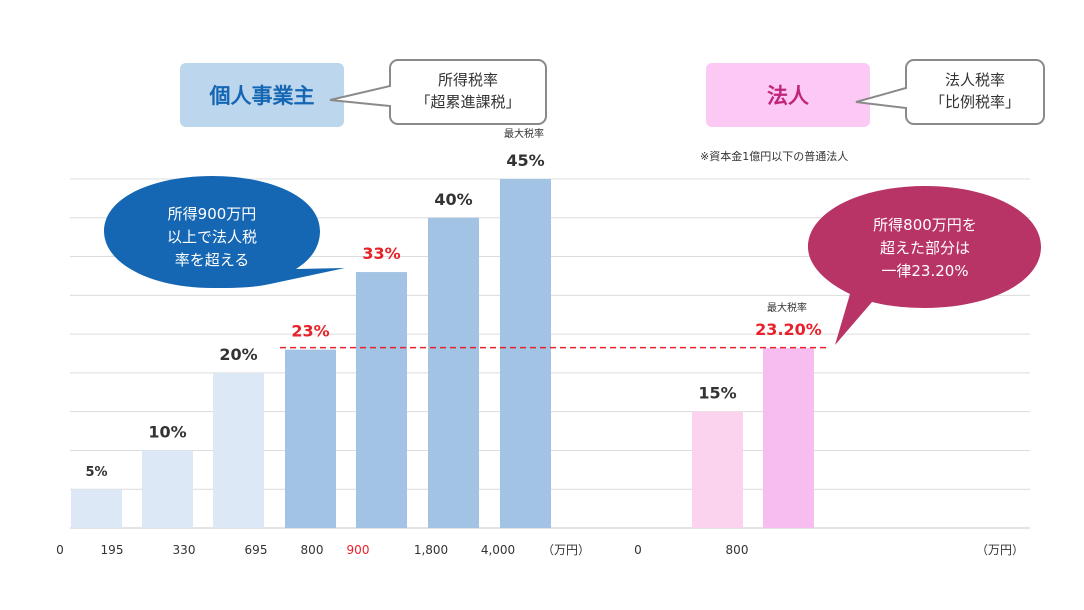 The height and width of the screenshot is (610, 1084). I want to click on individual-value-label: 23%, so click(310, 331).